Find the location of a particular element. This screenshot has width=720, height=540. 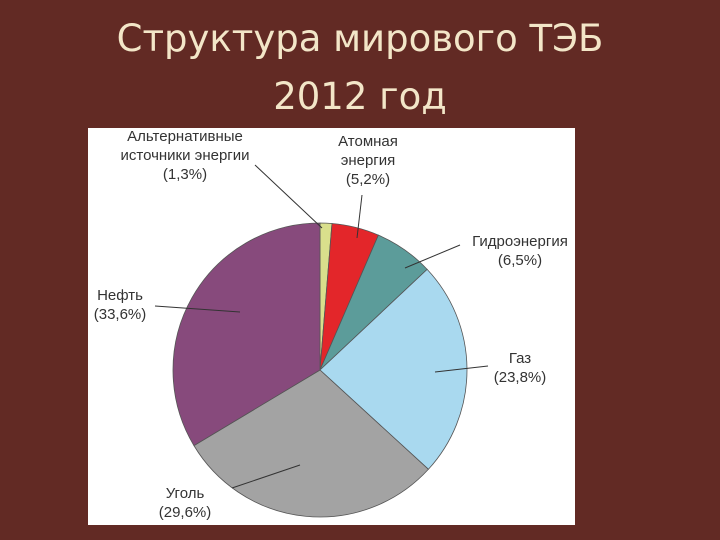

slice-category: Газ is located at coordinates (520, 358).